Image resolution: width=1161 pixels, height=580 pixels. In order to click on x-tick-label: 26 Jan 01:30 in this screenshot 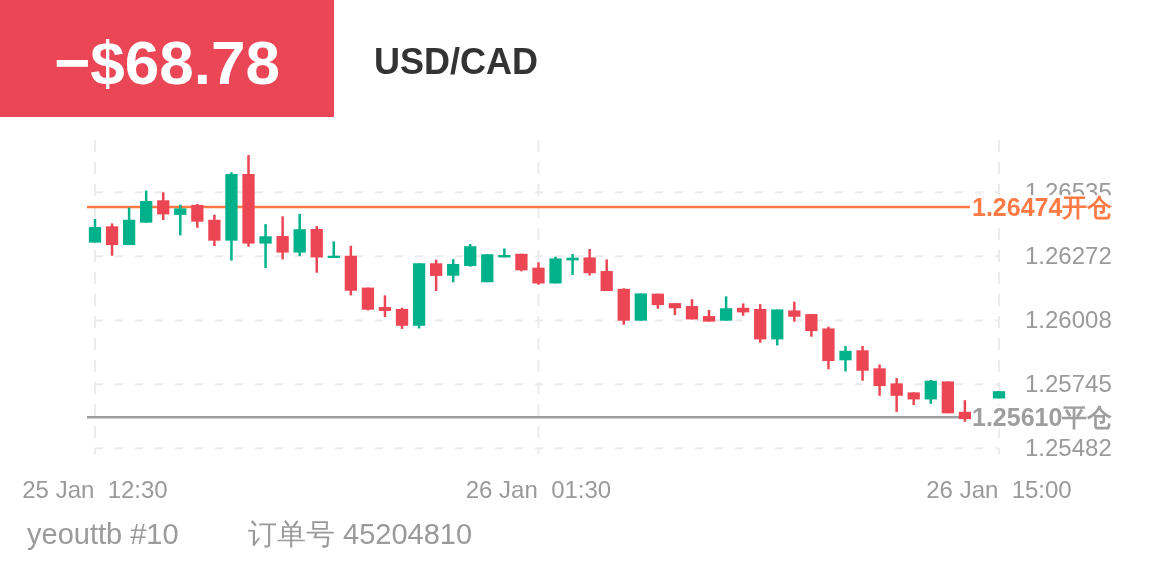, I will do `click(538, 489)`.